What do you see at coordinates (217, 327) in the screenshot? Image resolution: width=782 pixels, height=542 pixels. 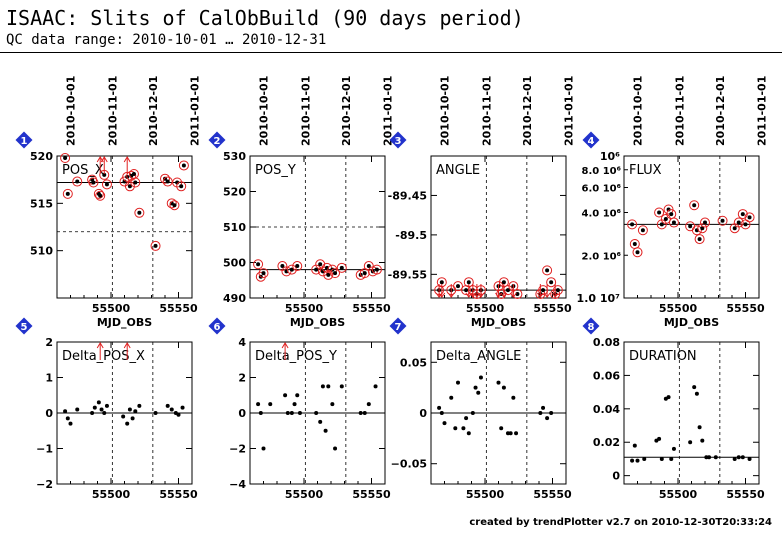 I see `panel-6-badge-number: 6` at bounding box center [217, 327].